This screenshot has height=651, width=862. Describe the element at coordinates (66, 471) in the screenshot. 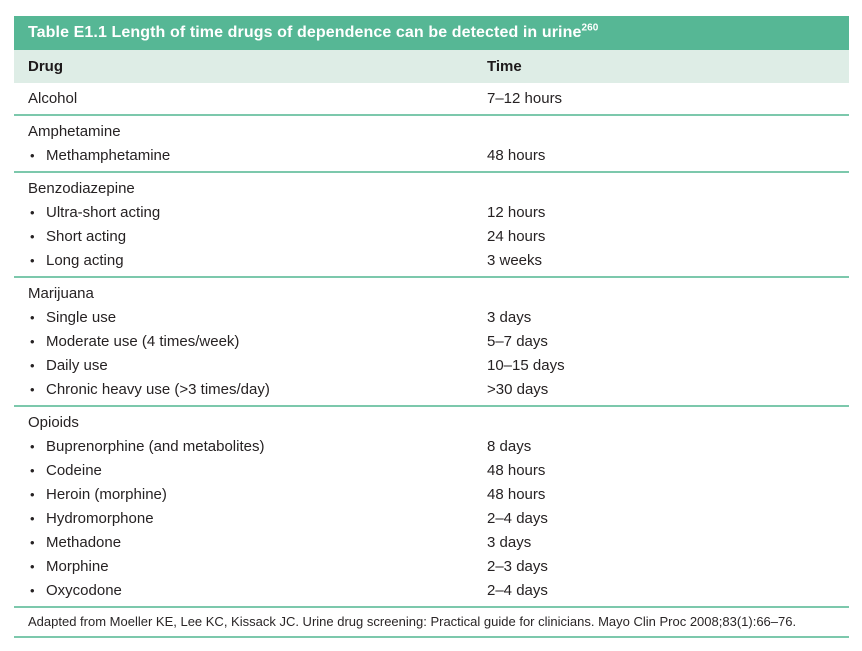

I see `drug-item-cell: • Codeine` at that location.